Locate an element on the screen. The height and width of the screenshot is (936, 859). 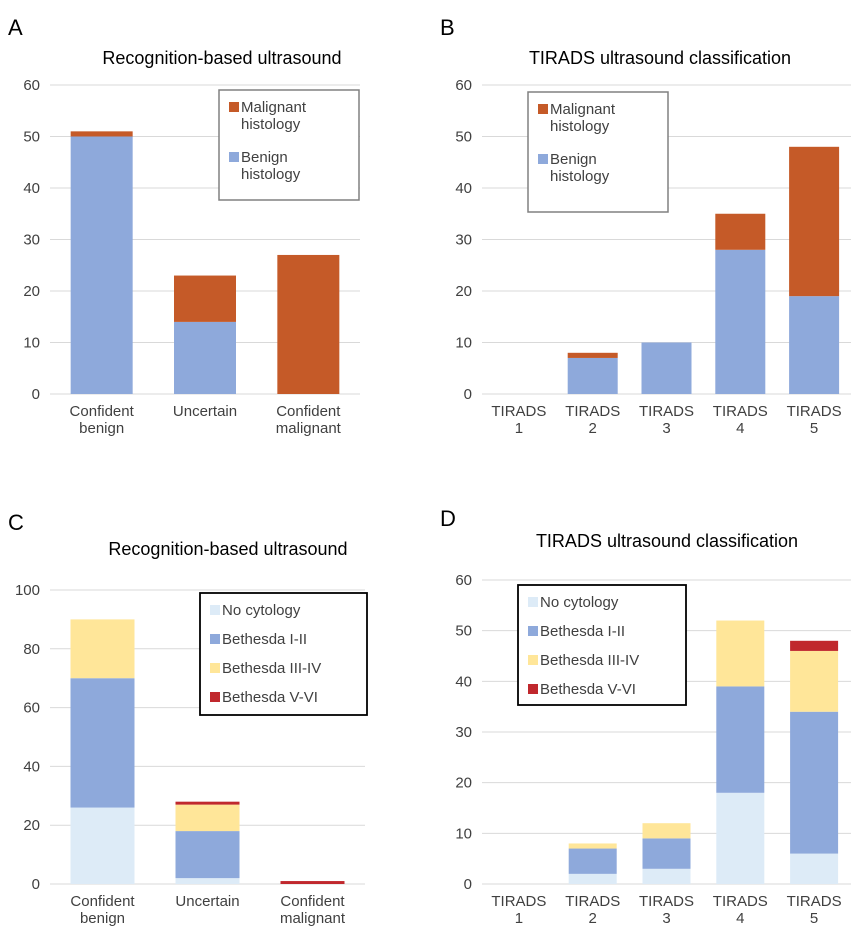
panel-c-letter: C is located at coordinates (16, 522).